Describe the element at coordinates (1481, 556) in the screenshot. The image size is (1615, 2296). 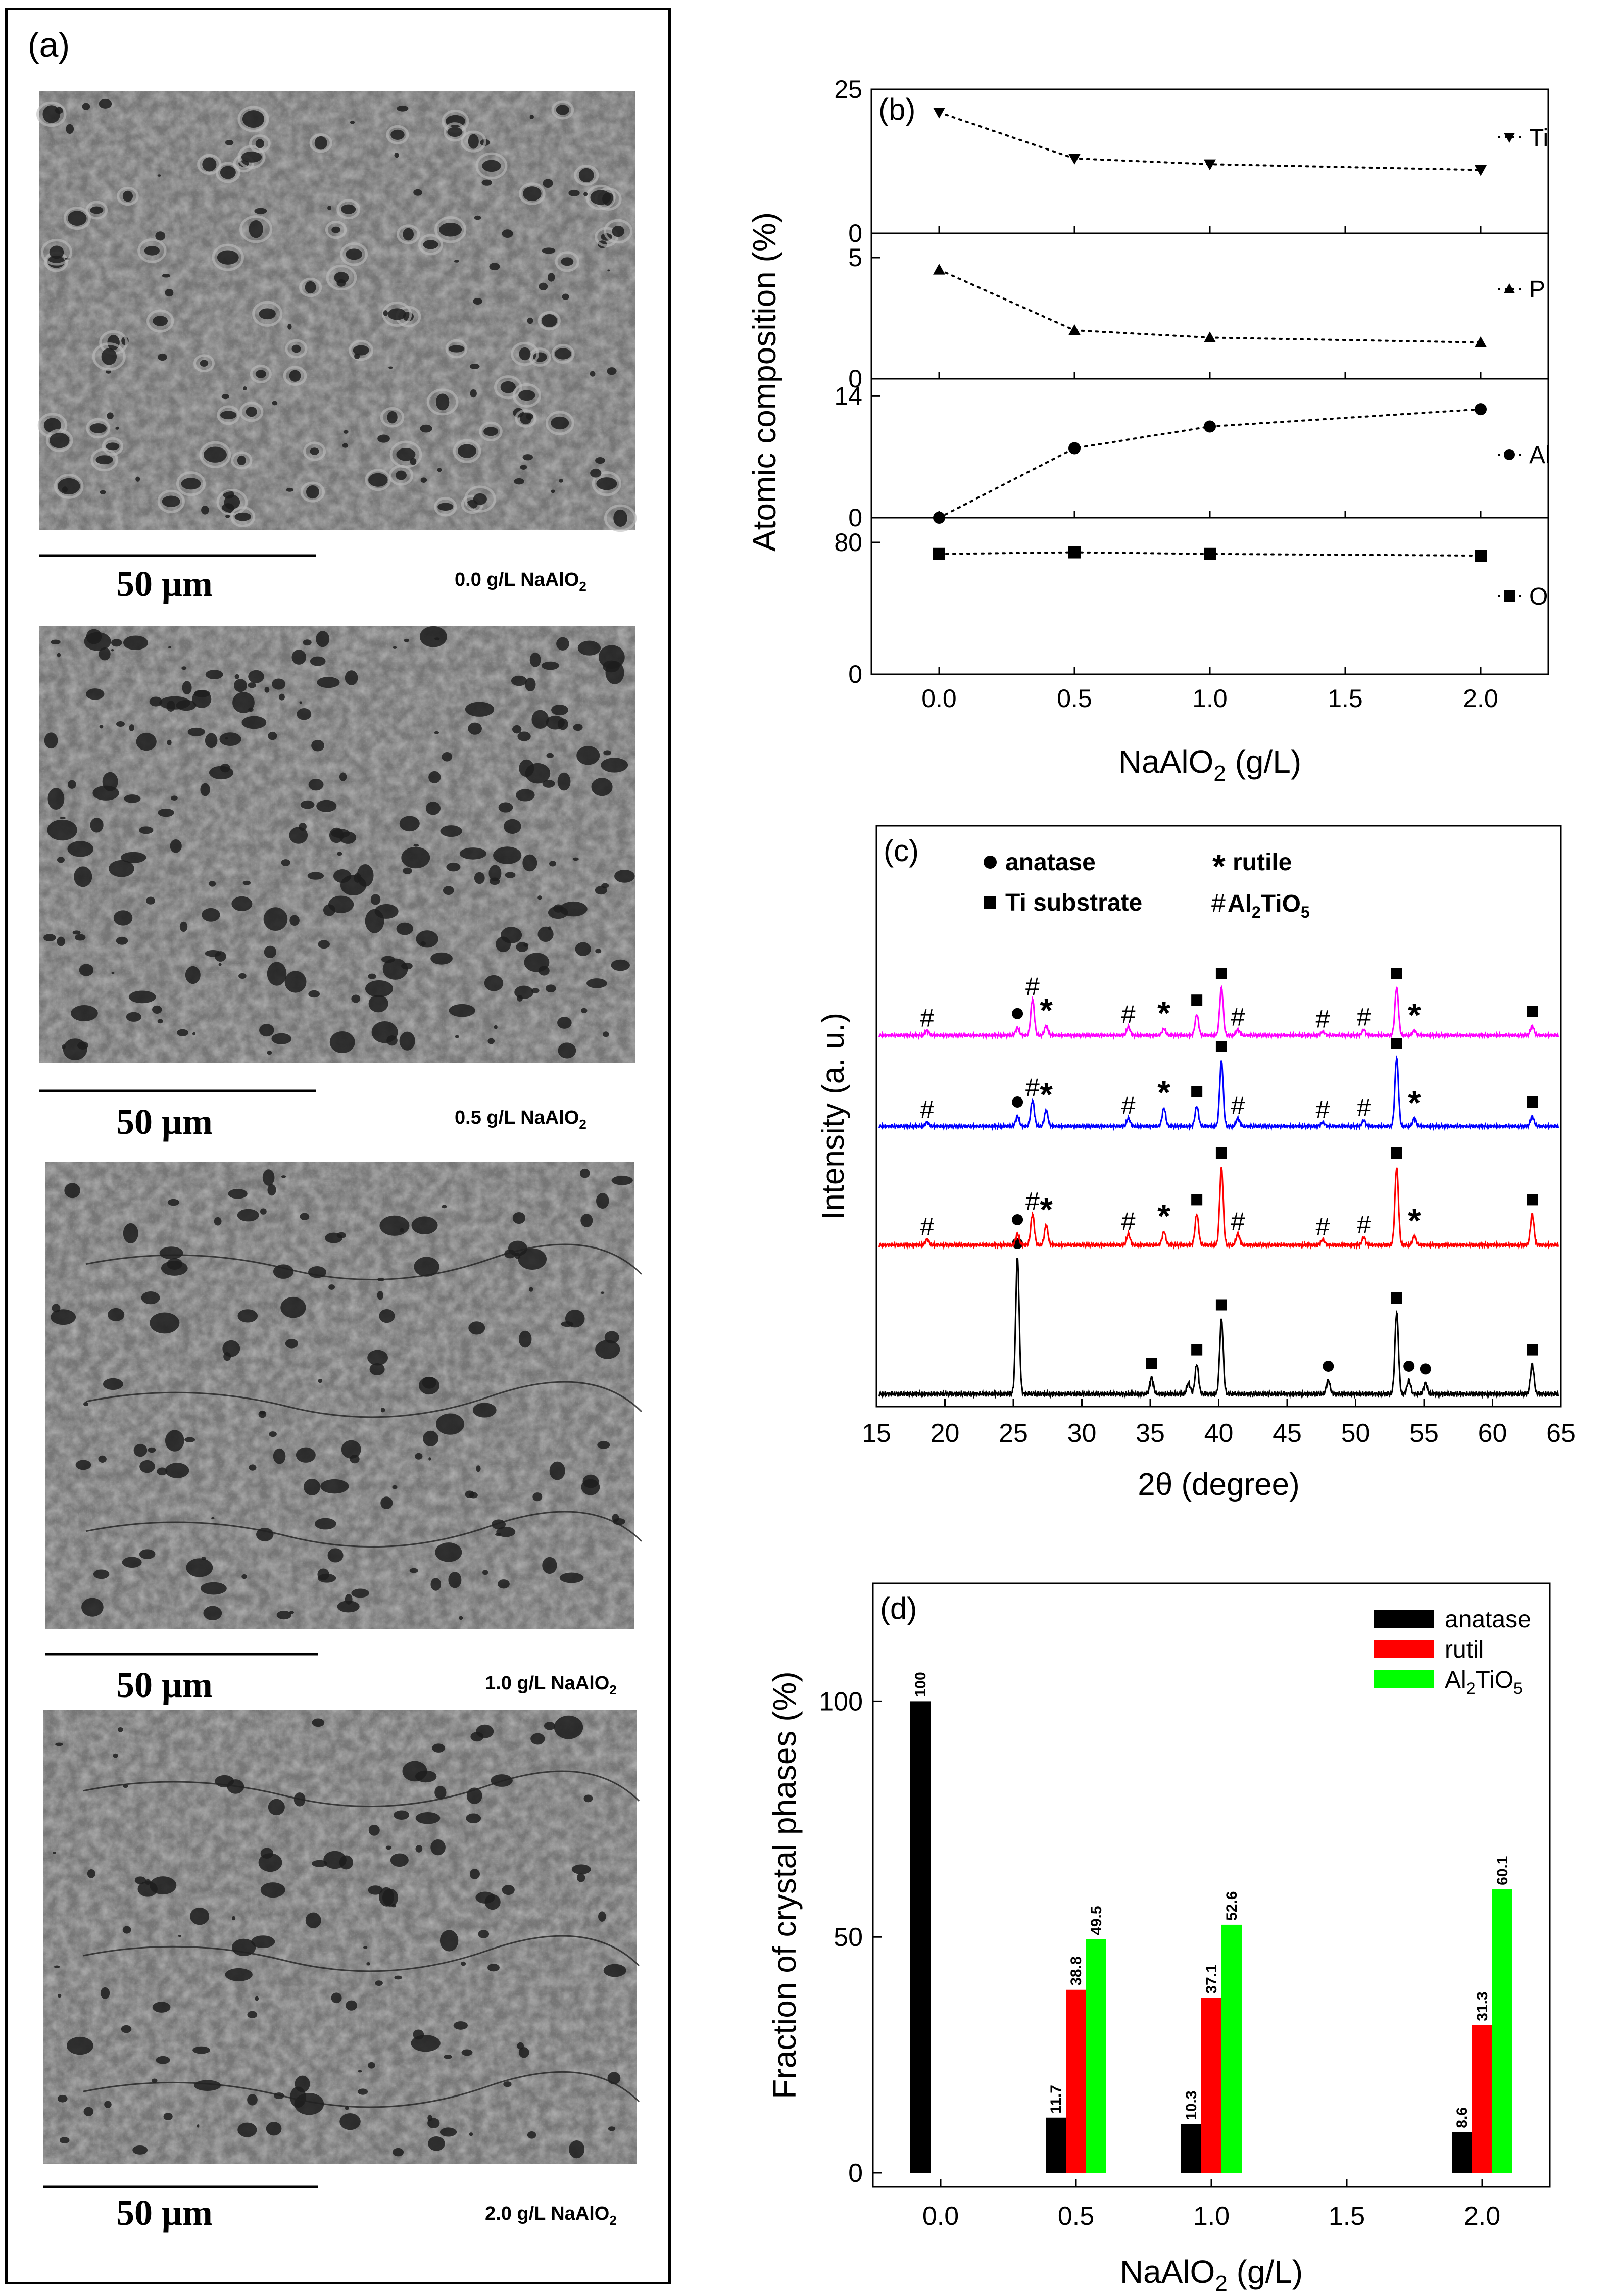
I see `data-point-O` at that location.